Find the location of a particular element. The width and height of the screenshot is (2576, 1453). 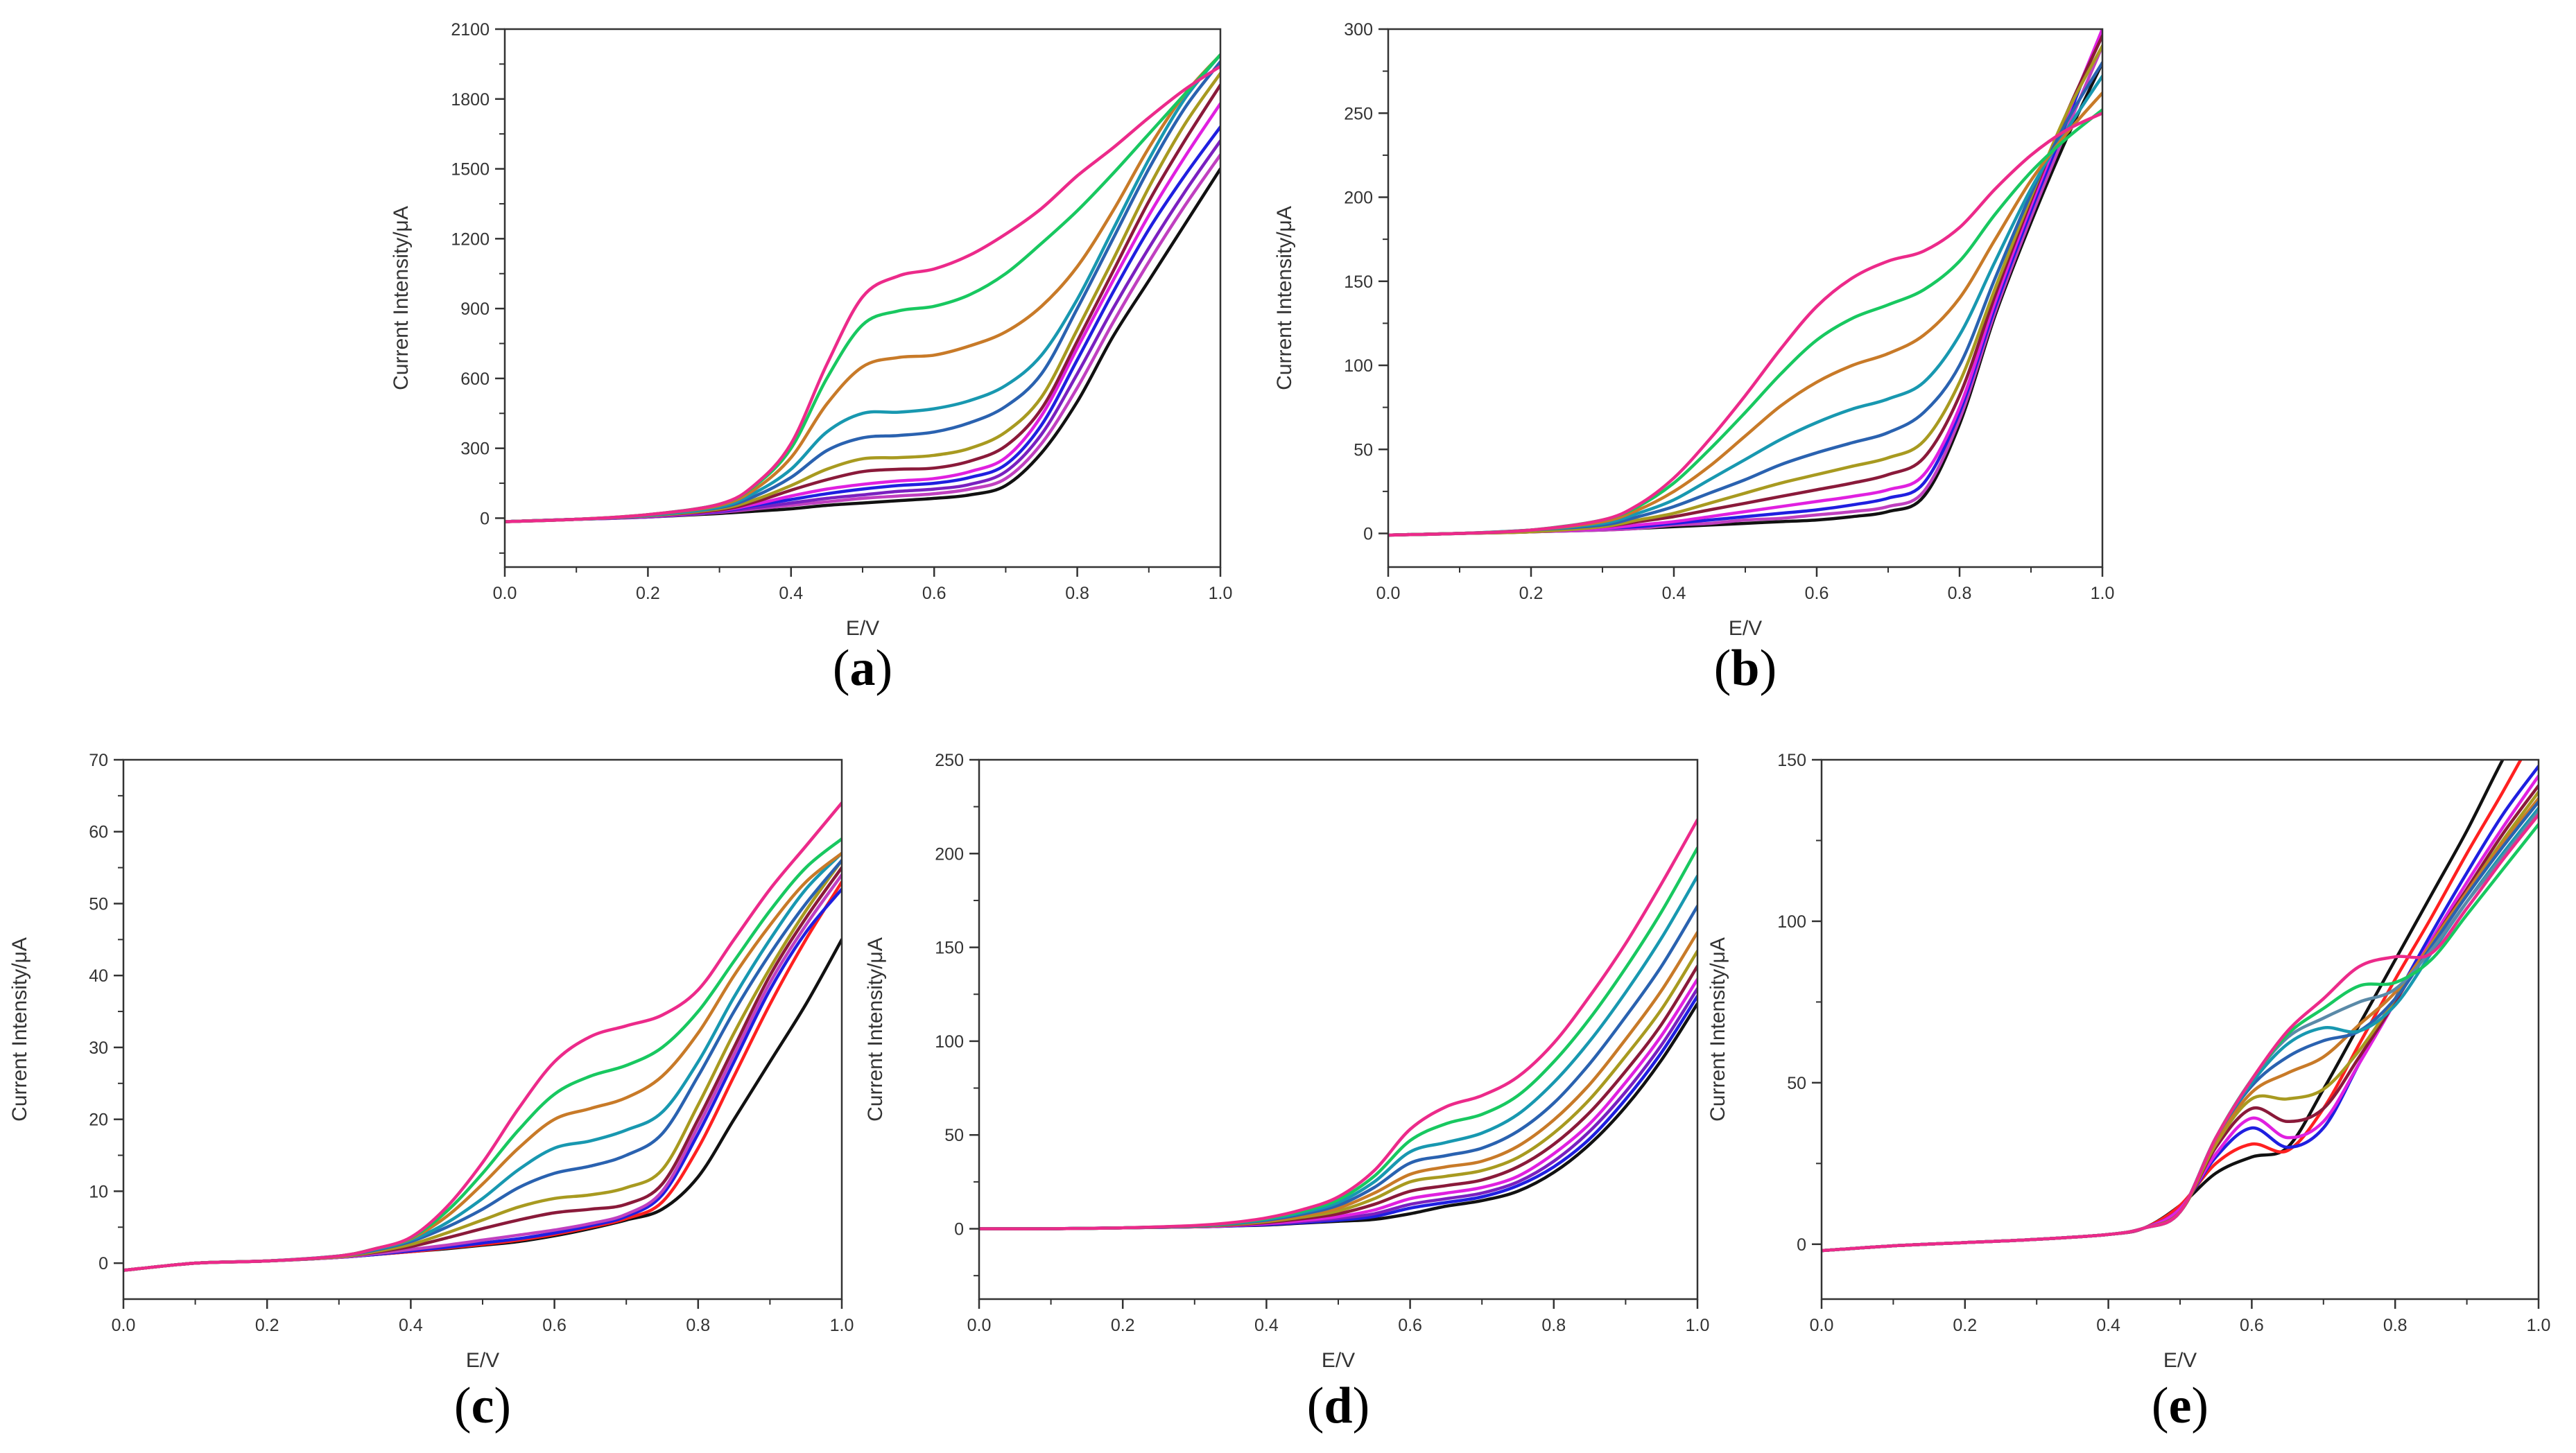

panel-label: (b) is located at coordinates (1745, 668).